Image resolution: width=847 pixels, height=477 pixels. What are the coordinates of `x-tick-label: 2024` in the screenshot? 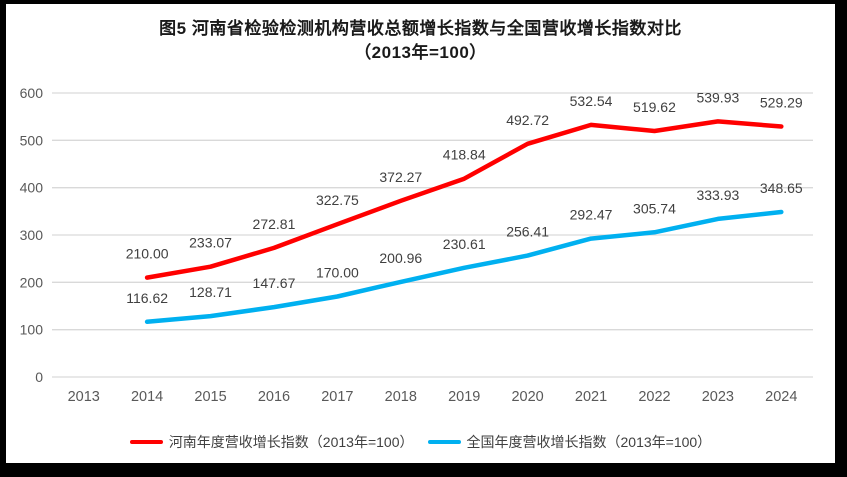 It's located at (781, 397).